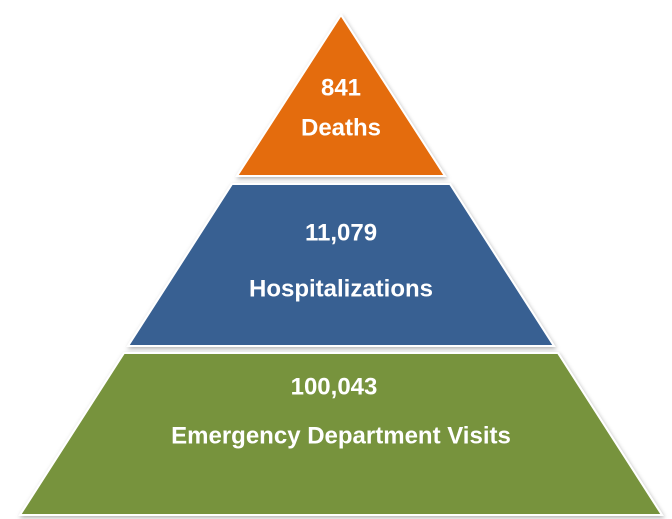 This screenshot has height=519, width=672. What do you see at coordinates (341, 127) in the screenshot?
I see `level-label: Deaths` at bounding box center [341, 127].